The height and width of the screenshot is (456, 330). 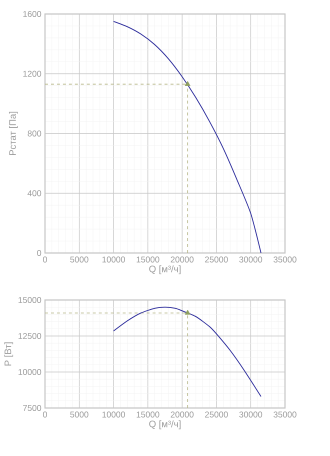 I want to click on y-axis-title: Рстат [Па], so click(x=13, y=134).